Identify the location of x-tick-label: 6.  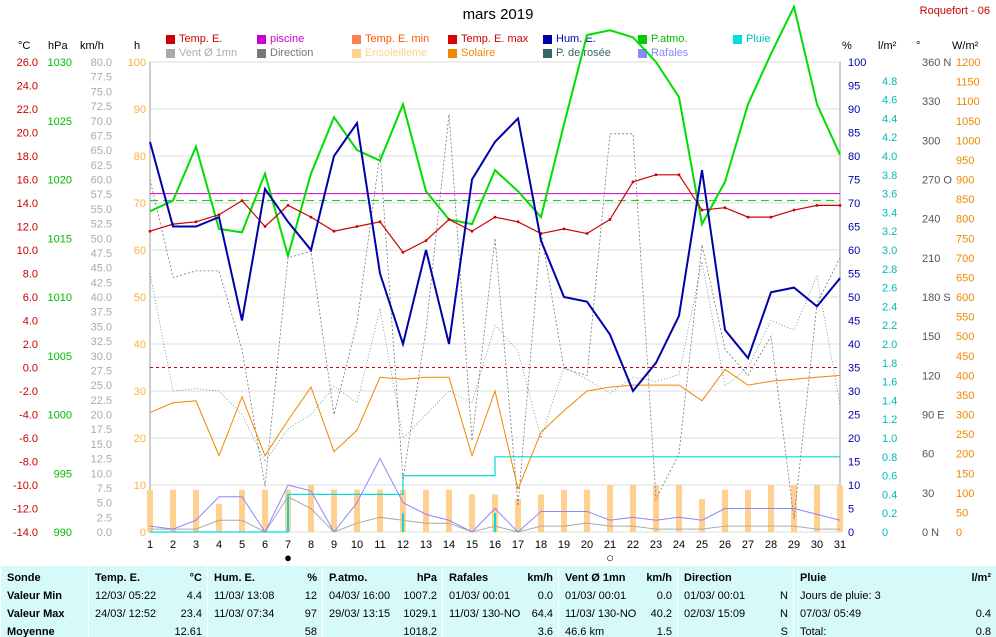
(265, 545).